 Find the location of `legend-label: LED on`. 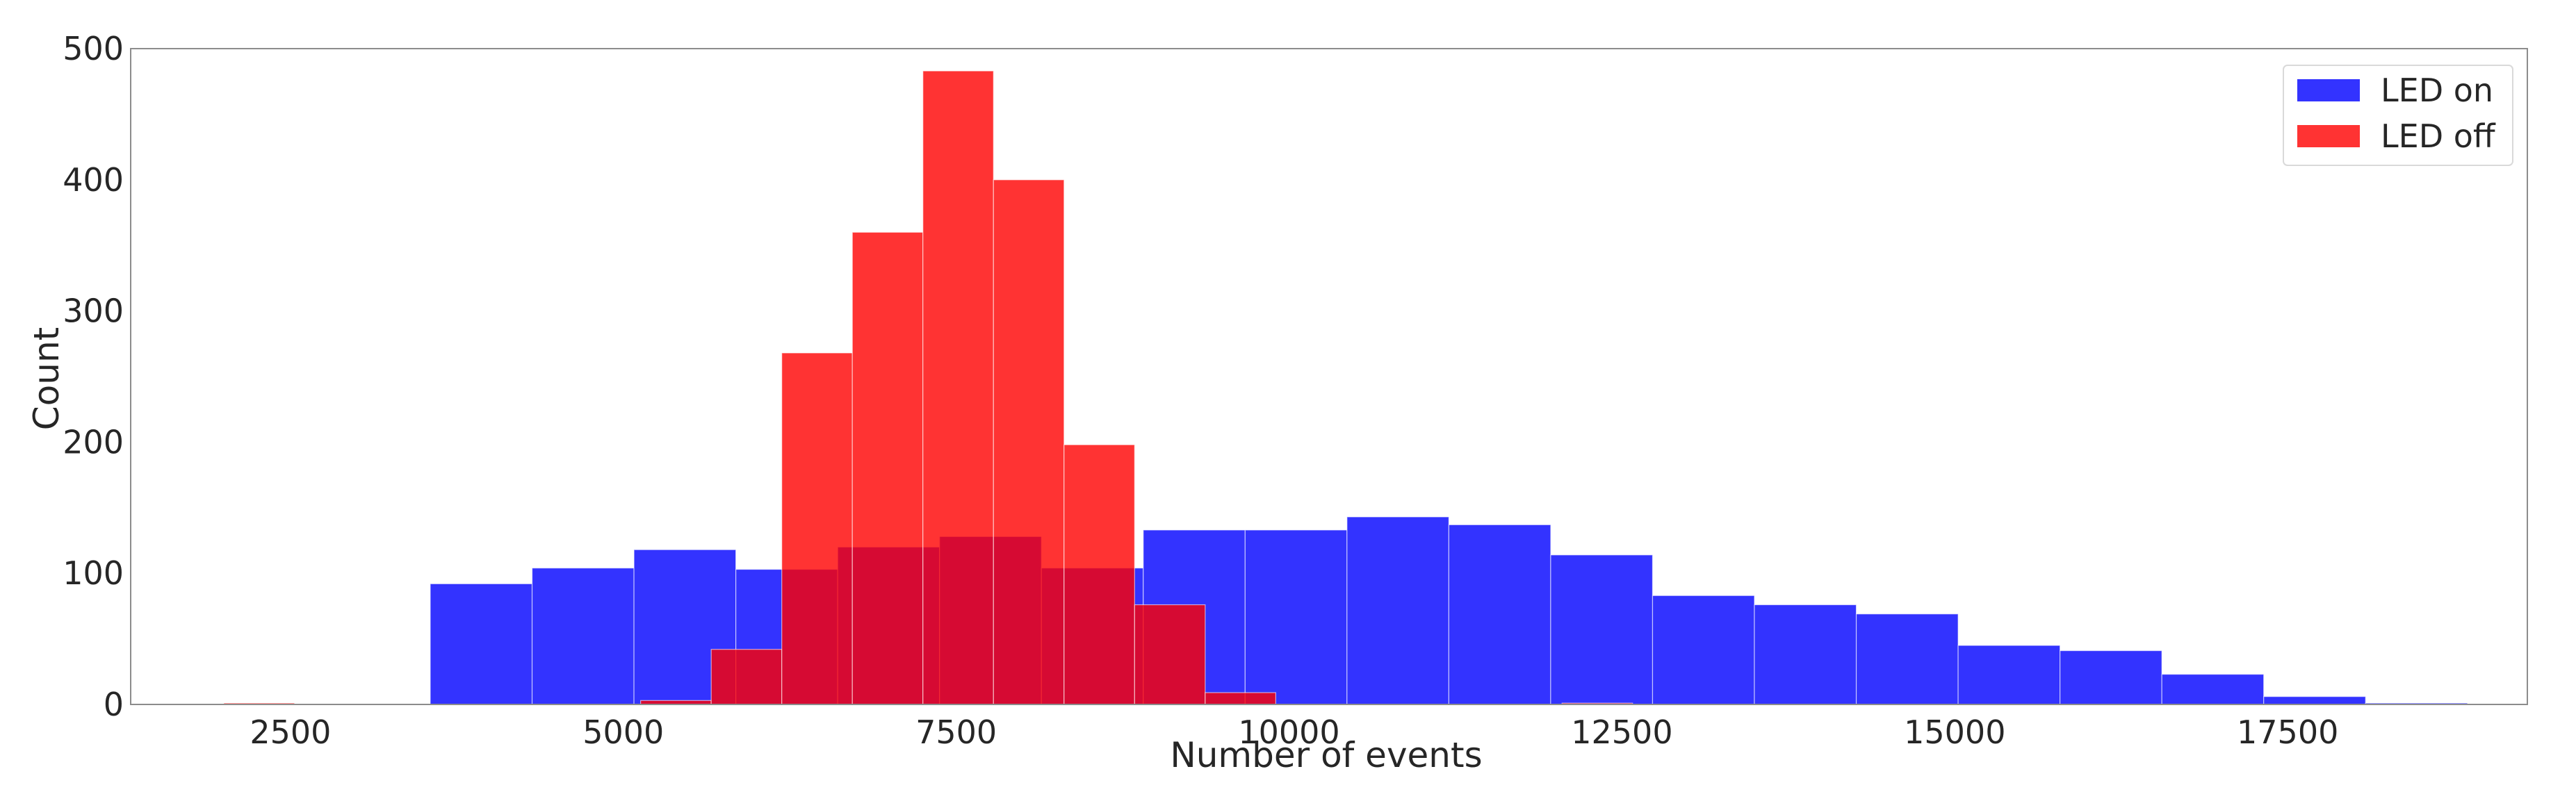

legend-label: LED on is located at coordinates (2437, 90).